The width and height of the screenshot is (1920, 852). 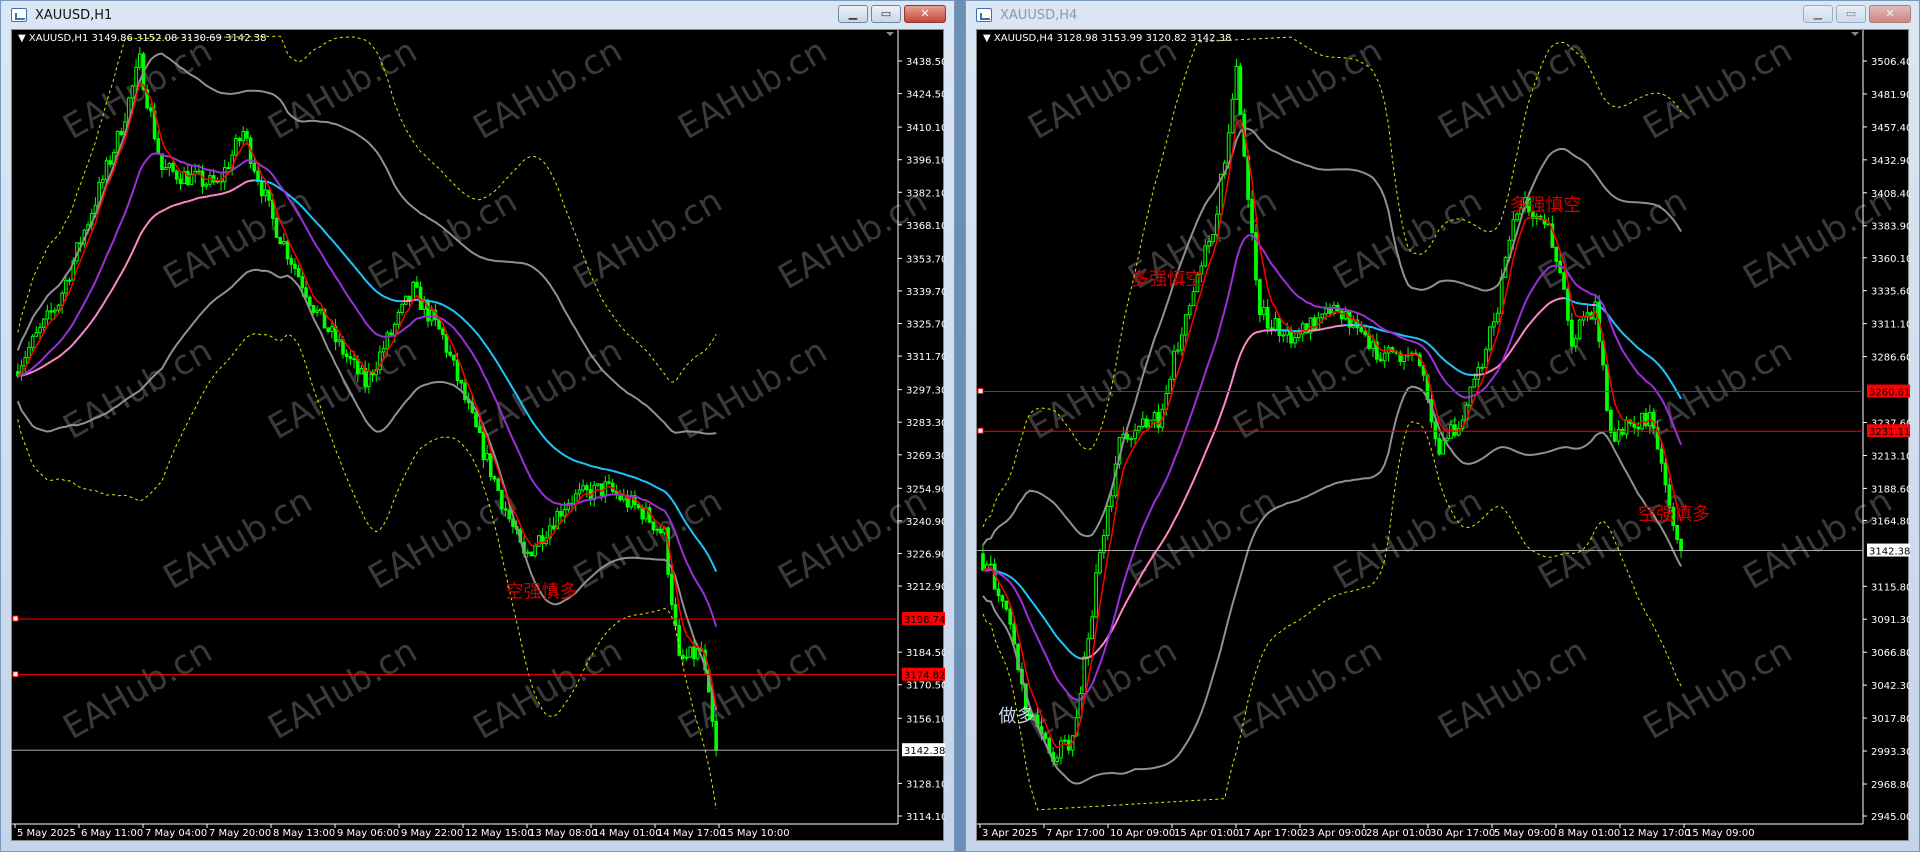 What do you see at coordinates (477, 15) in the screenshot?
I see `title-bar: XAUUSD,H1 ▁ ▭ ✕` at bounding box center [477, 15].